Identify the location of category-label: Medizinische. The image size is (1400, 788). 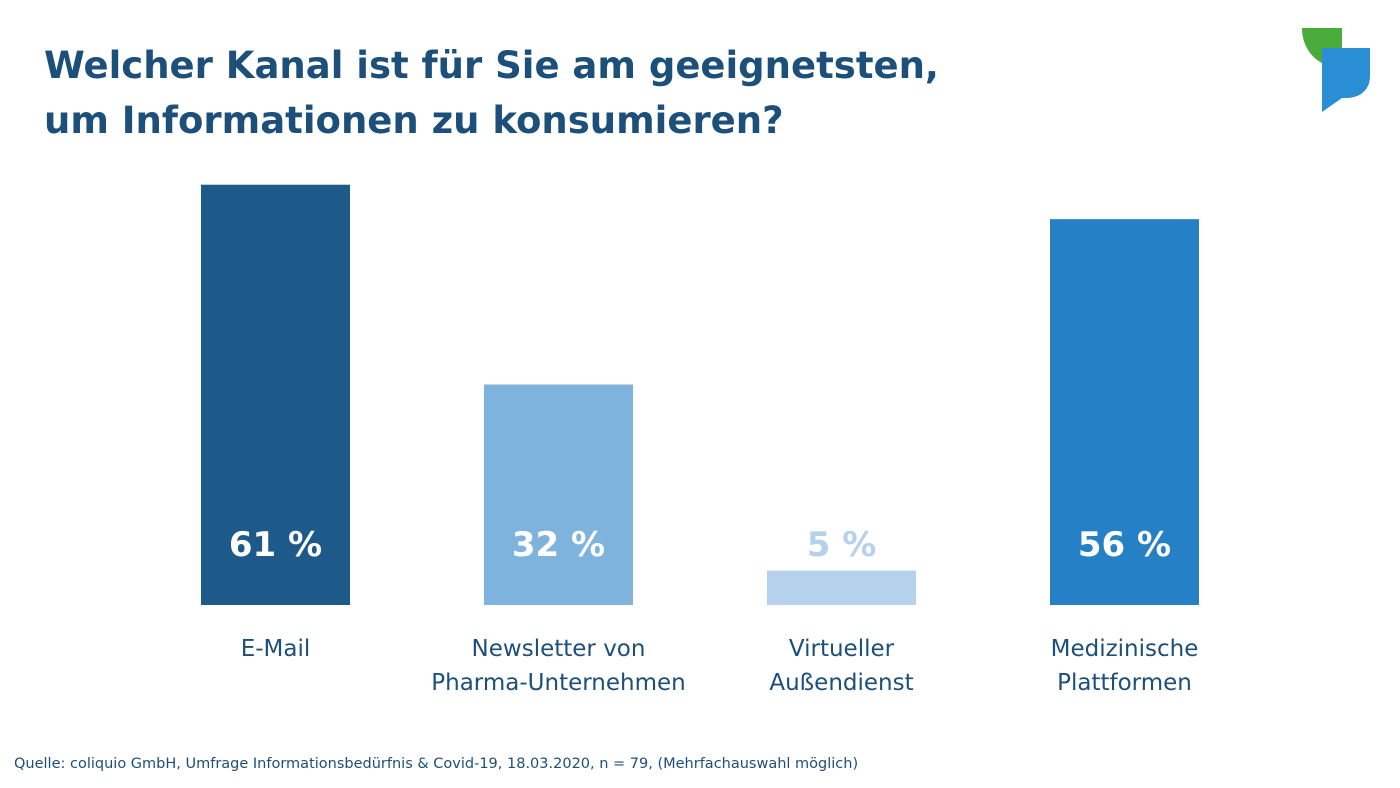
(1125, 649).